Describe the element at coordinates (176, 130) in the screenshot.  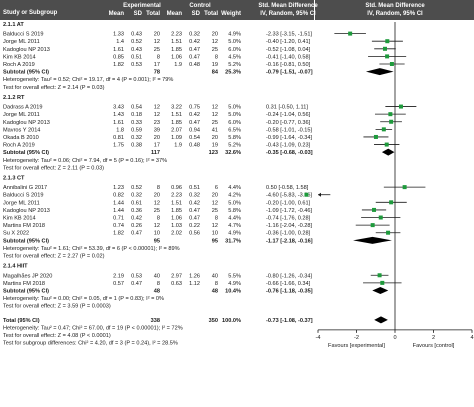
I see `study-c-mean: 2.07` at that location.